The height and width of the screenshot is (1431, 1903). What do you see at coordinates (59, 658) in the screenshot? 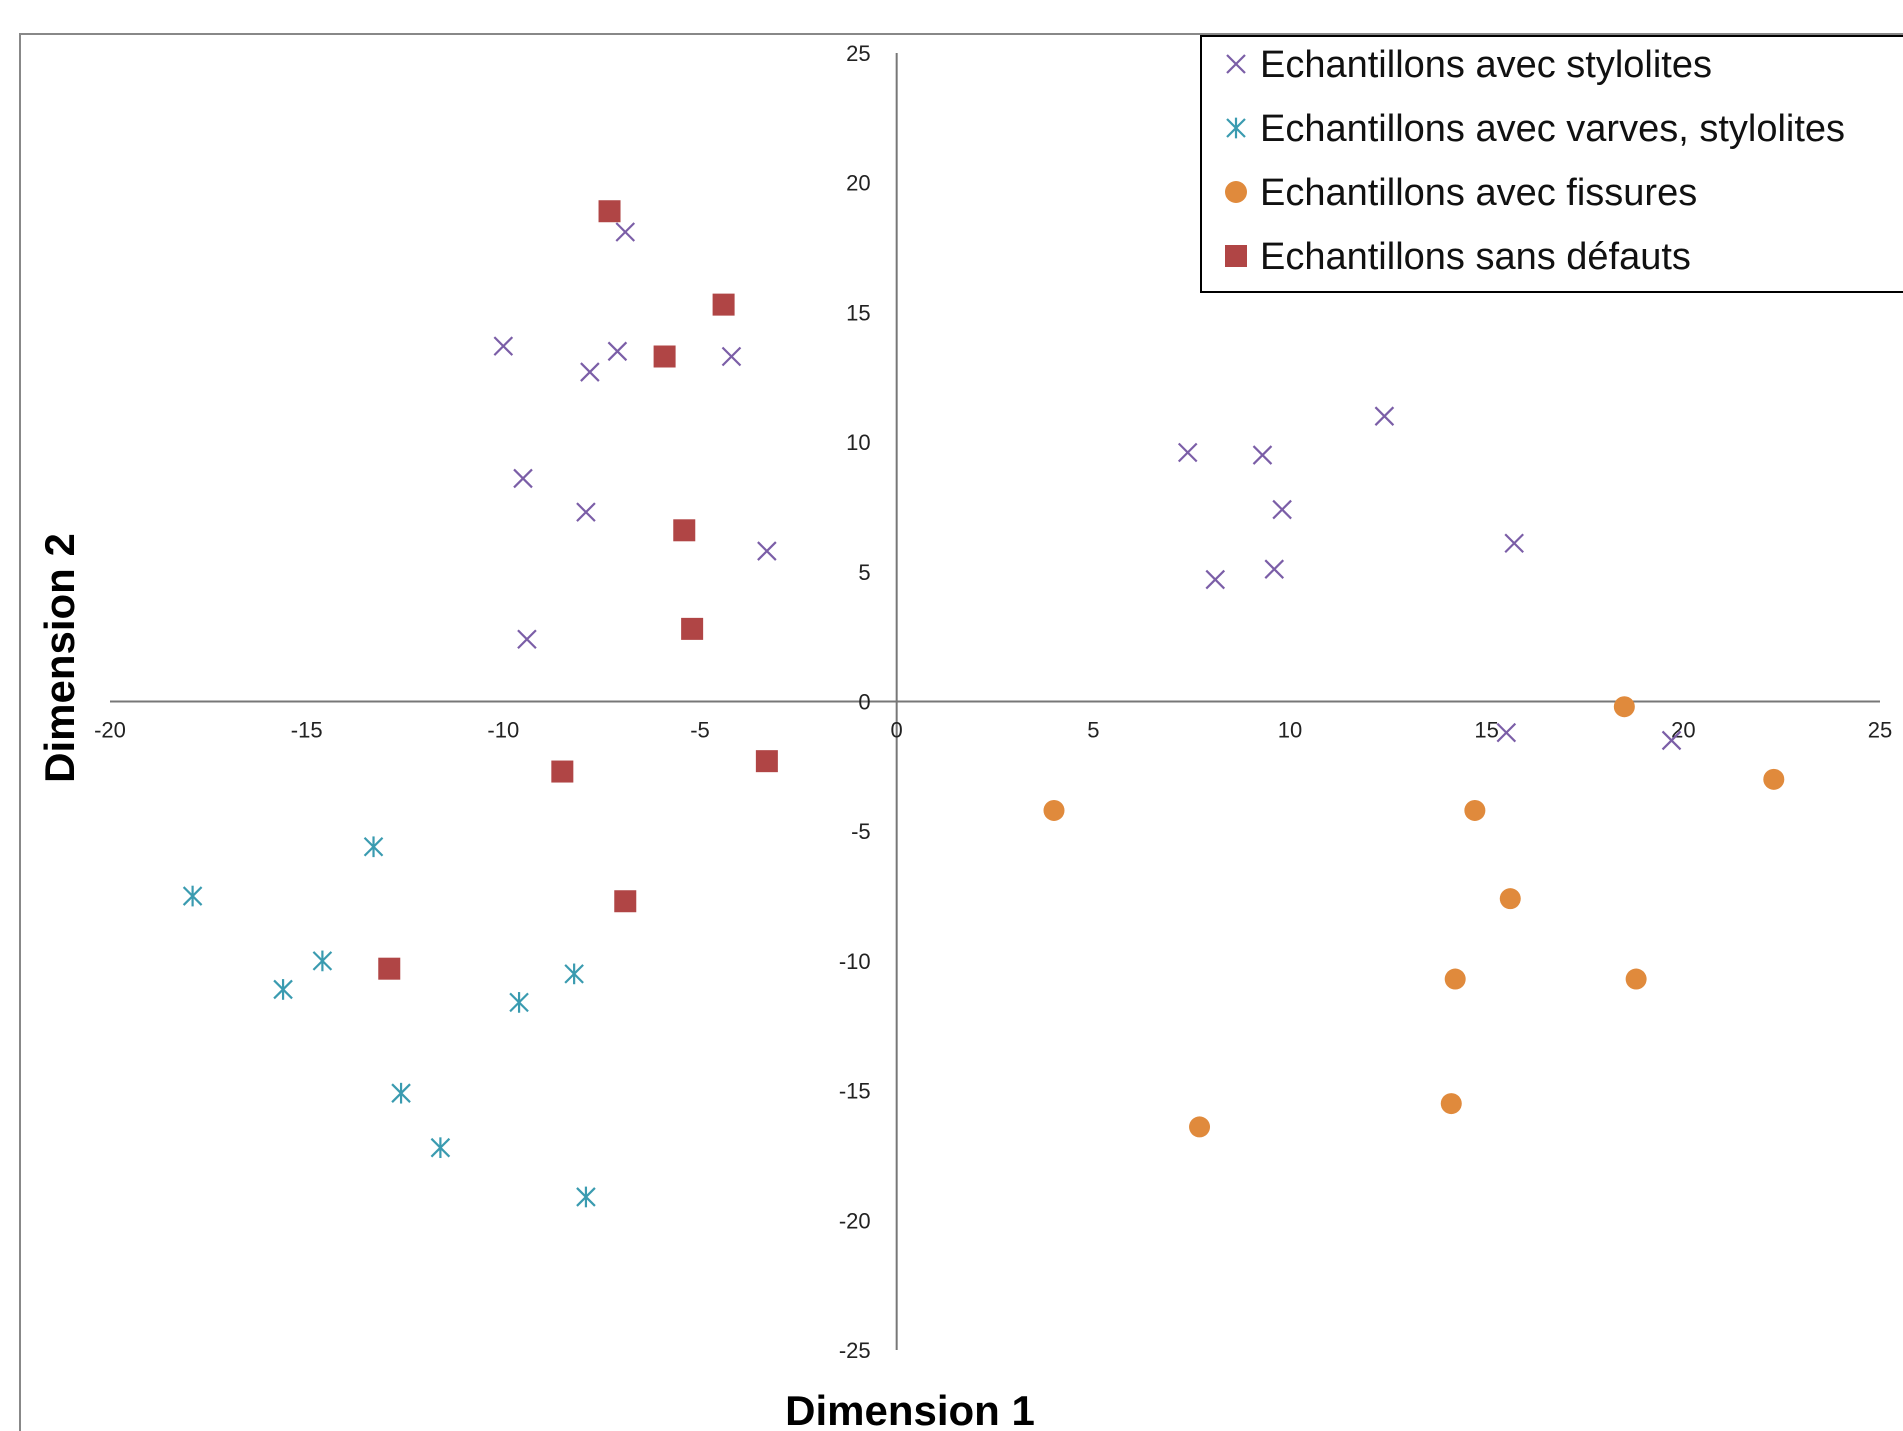
I see `y-axis-title: Dimension 2` at bounding box center [59, 658].